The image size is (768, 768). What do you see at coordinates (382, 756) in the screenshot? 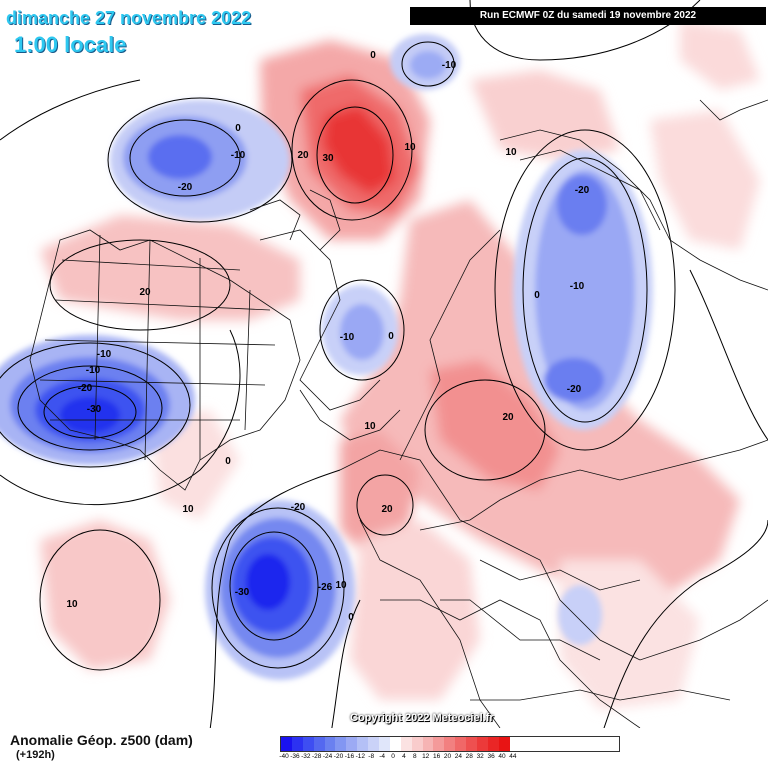
I see `legend-tick-label: -4` at bounding box center [382, 756].